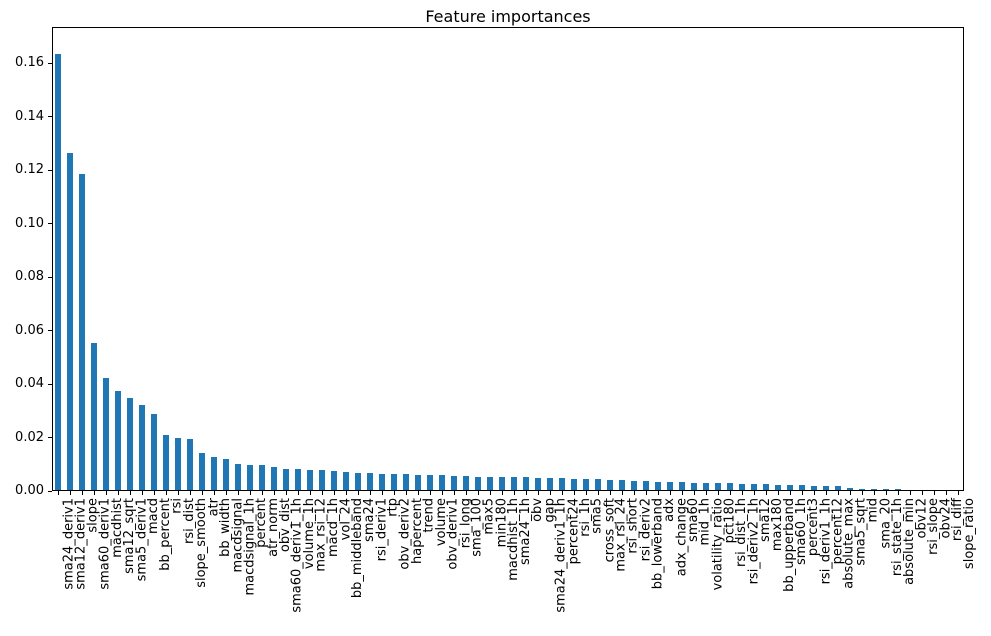  What do you see at coordinates (29, 490) in the screenshot?
I see `y-tick-label: 0.00` at bounding box center [29, 490].